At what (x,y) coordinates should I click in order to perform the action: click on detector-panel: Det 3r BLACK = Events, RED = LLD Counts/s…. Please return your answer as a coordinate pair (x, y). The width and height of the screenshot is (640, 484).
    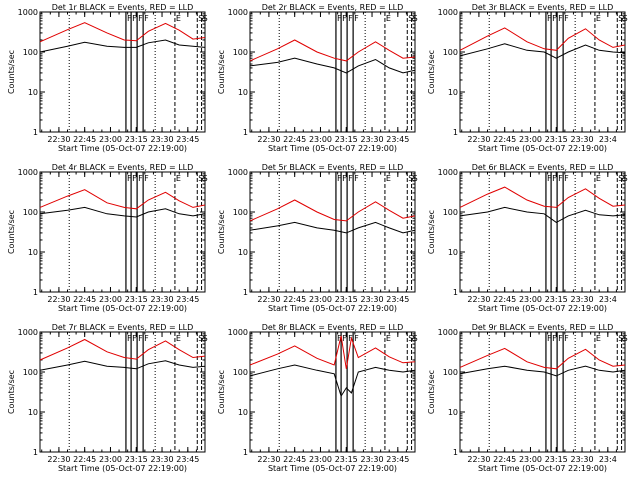
    Looking at the image, I should click on (527, 78).